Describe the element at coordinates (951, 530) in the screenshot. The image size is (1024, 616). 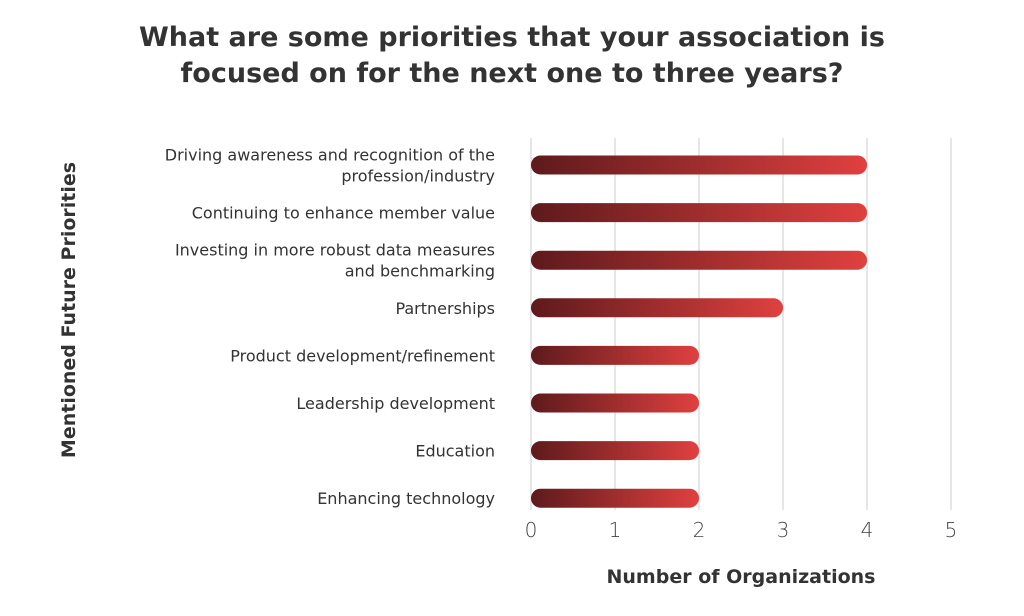
I see `x-tick-label: 5` at that location.